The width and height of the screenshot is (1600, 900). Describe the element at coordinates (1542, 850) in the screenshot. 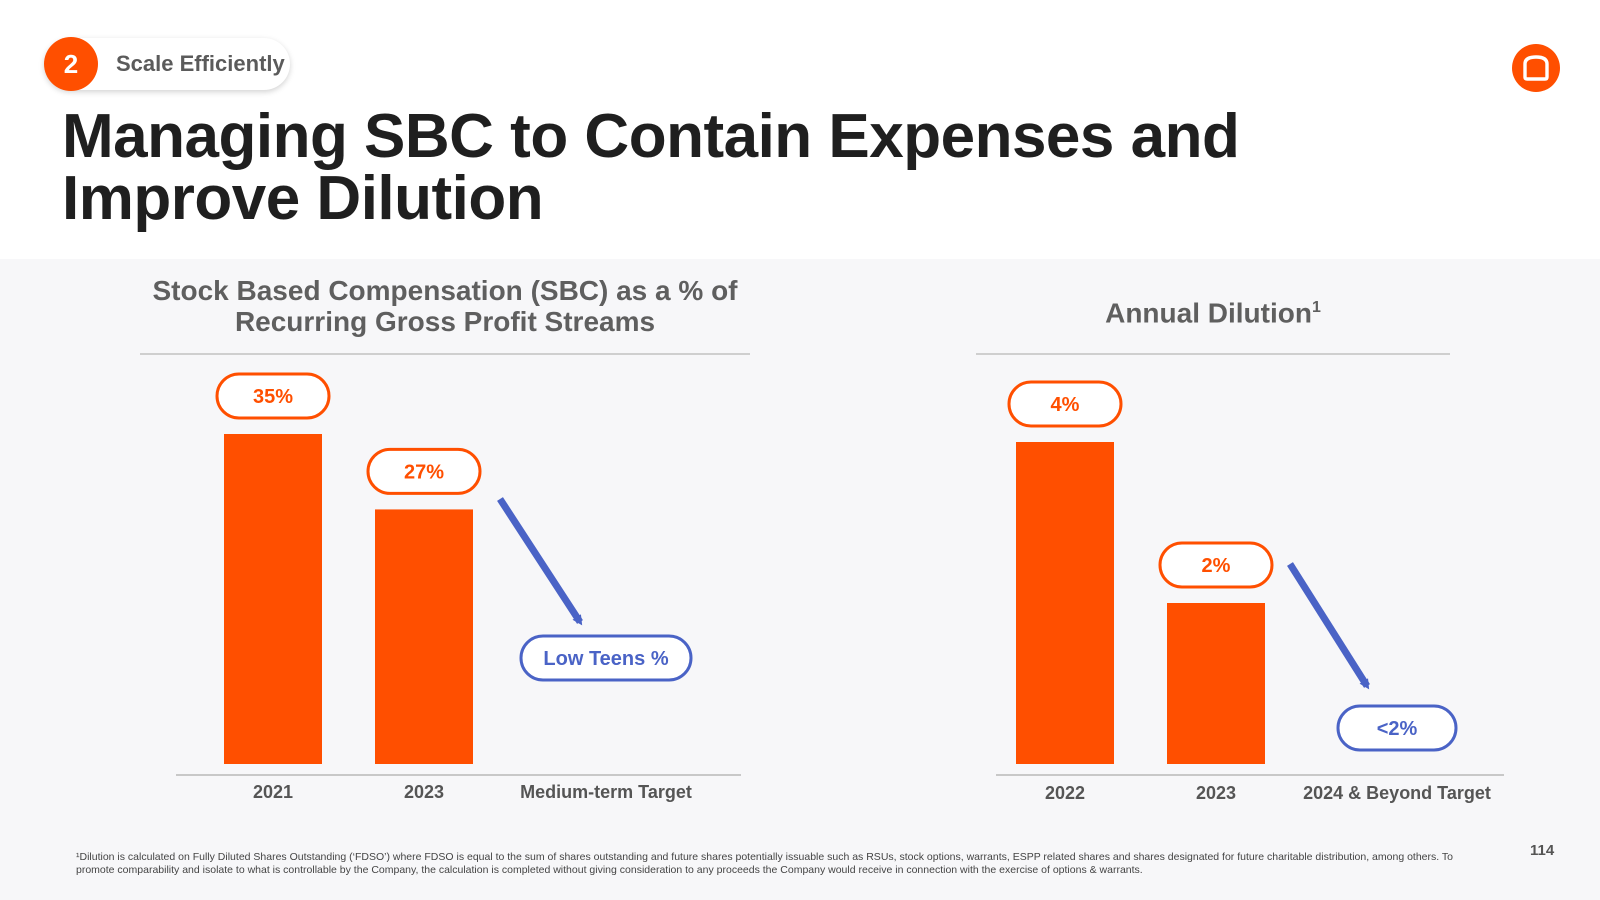

I see `page-number: 114` at that location.